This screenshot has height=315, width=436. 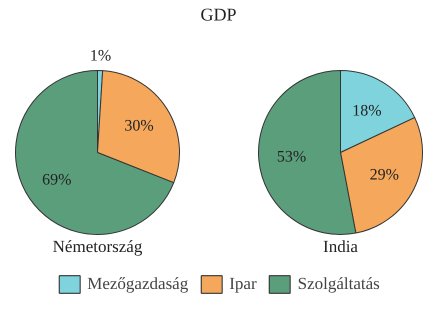 I want to click on data-label: 29%, so click(x=384, y=175).